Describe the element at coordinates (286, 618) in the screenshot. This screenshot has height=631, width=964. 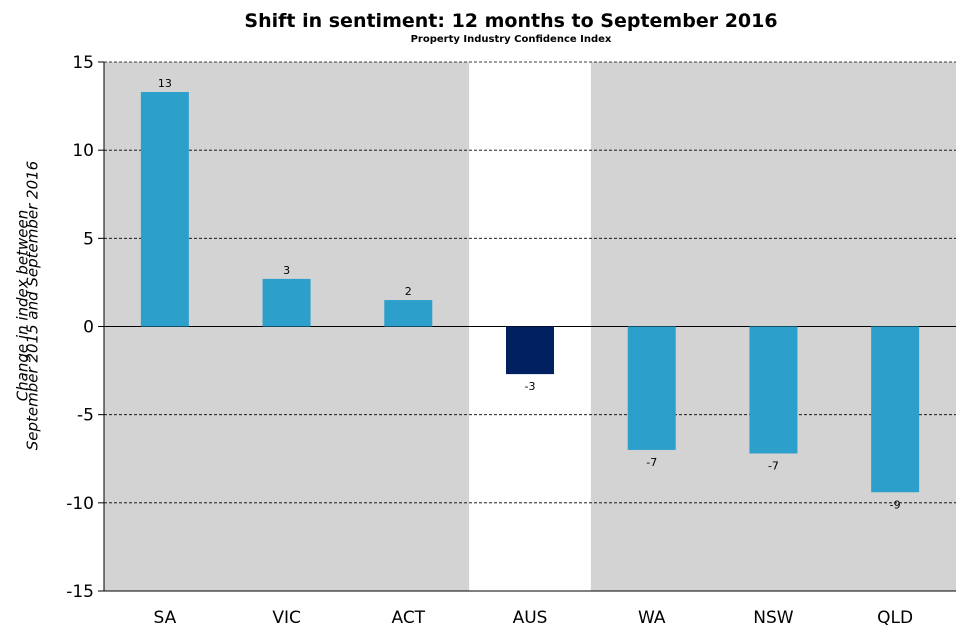
I see `x-tick-label: VIC` at that location.